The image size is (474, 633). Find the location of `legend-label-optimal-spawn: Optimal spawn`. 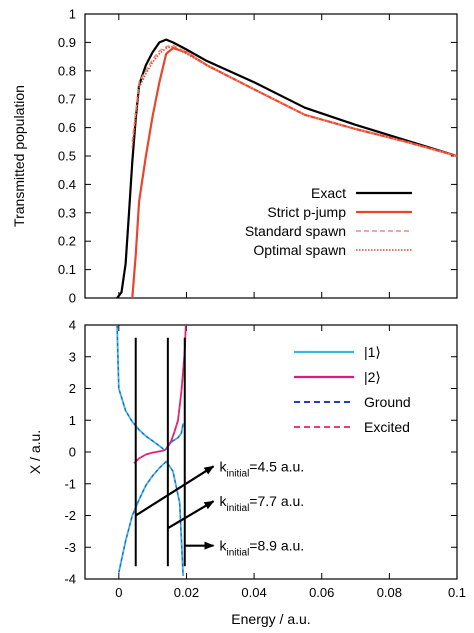

legend-label-optimal-spawn: Optimal spawn is located at coordinates (299, 250).